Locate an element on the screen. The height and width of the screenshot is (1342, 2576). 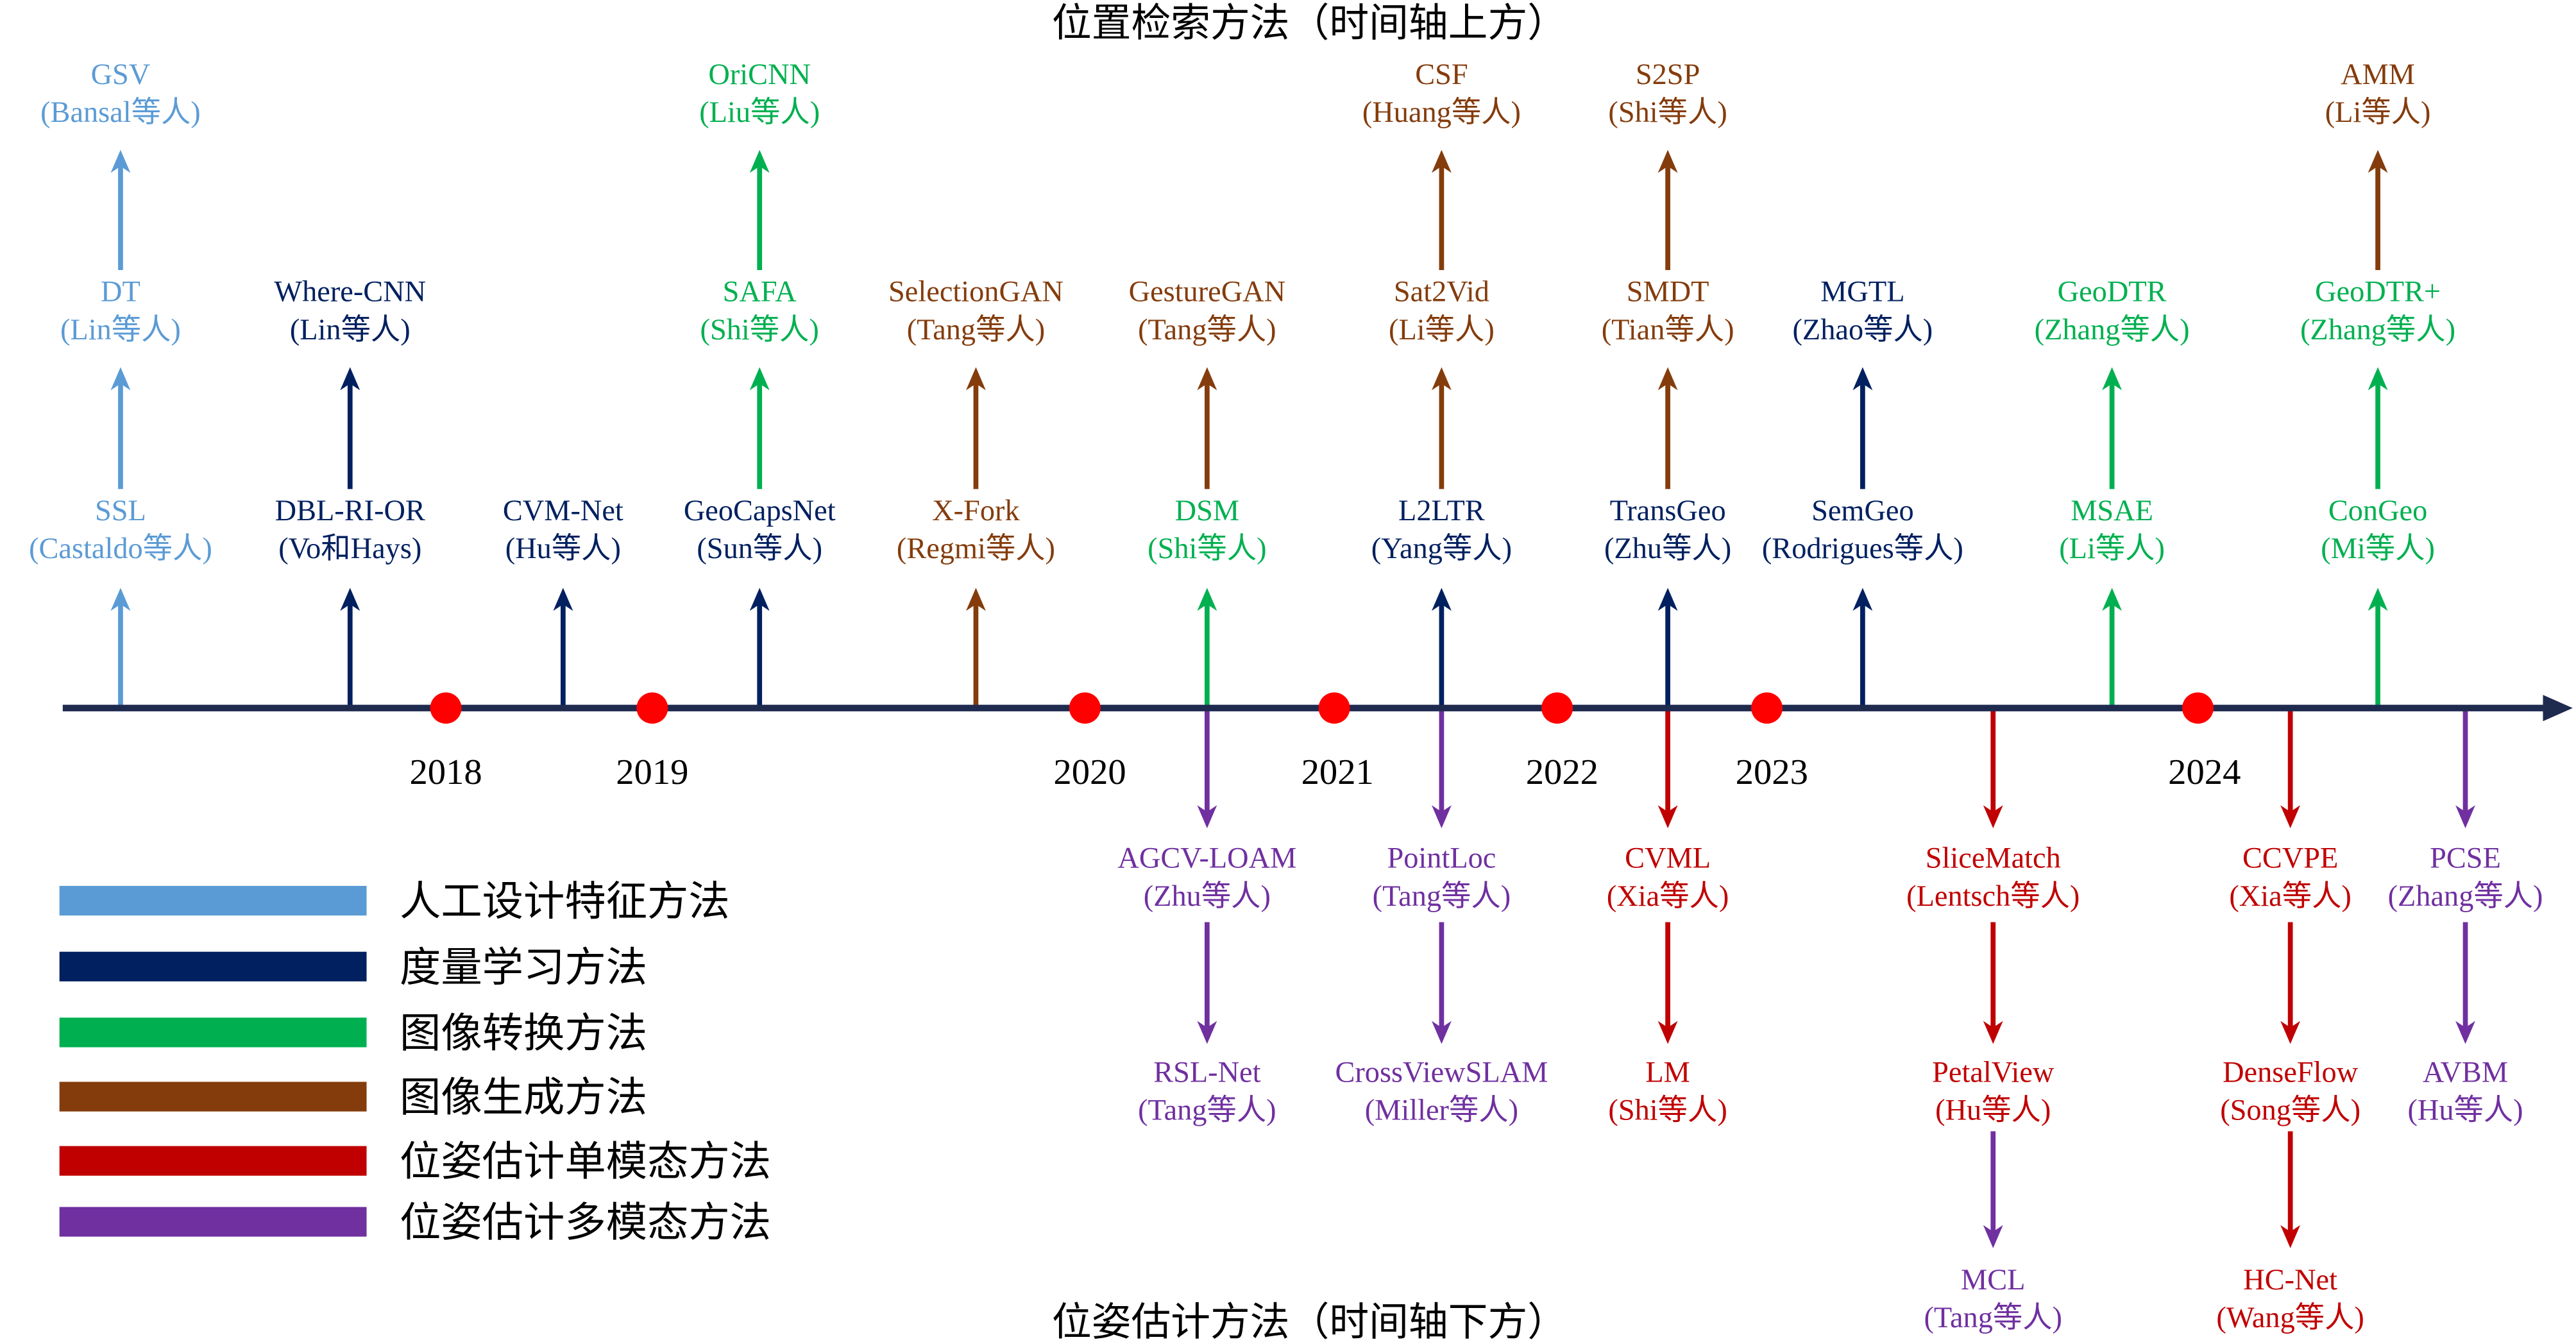
method-ccvpe: CCVPE (Xia等人) is located at coordinates (2290, 877).